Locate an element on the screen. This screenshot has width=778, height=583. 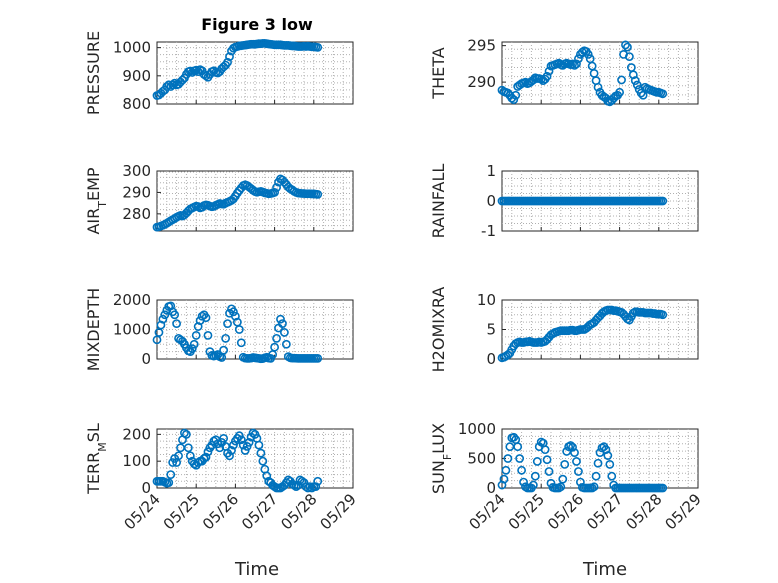
y-tick-label: 100 is located at coordinates (136, 461).